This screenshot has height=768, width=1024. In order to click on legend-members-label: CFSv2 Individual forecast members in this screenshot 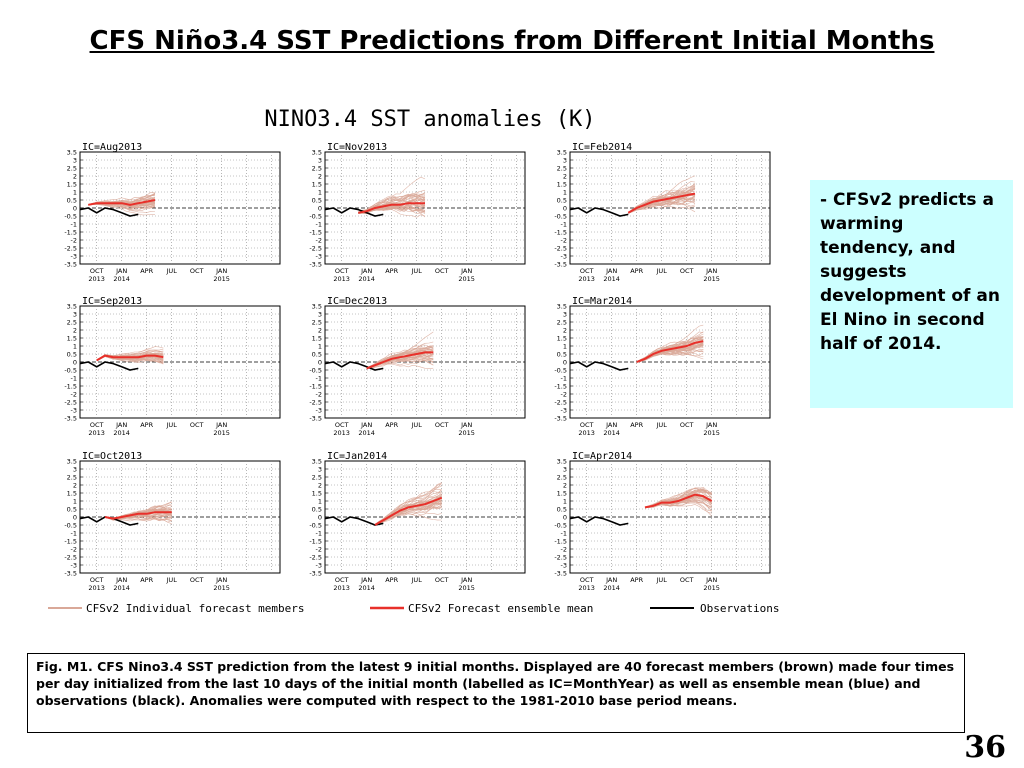, I will do `click(195, 608)`.